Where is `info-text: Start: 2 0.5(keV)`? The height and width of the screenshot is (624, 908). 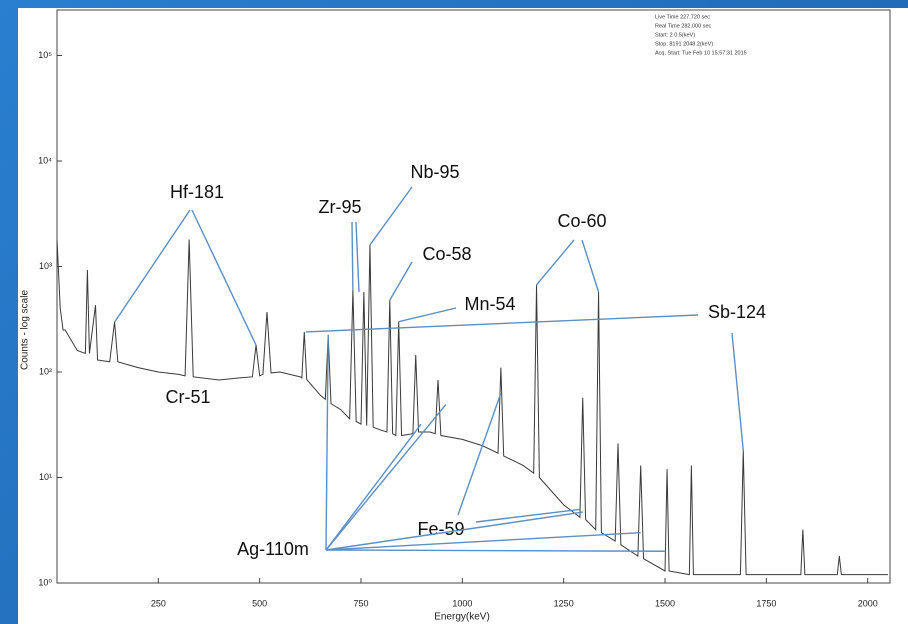 info-text: Start: 2 0.5(keV) is located at coordinates (675, 35).